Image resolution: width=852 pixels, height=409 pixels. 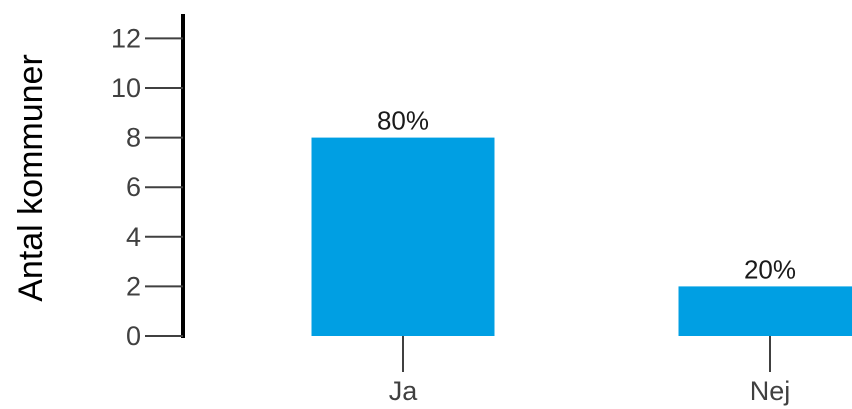 I want to click on bar-data-label: 80%, so click(x=403, y=121).